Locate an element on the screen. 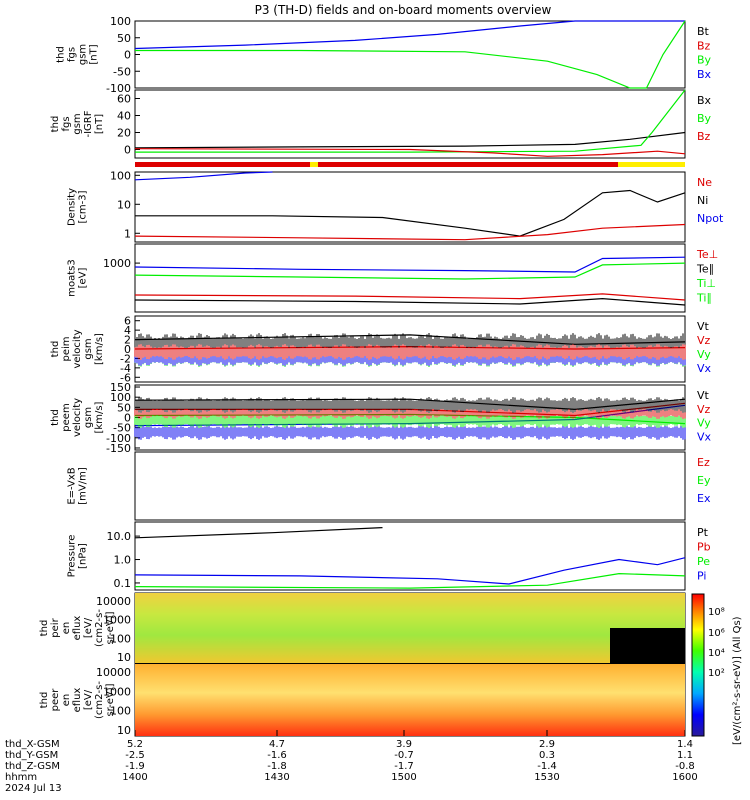  legend-entry: Ez is located at coordinates (703, 462).